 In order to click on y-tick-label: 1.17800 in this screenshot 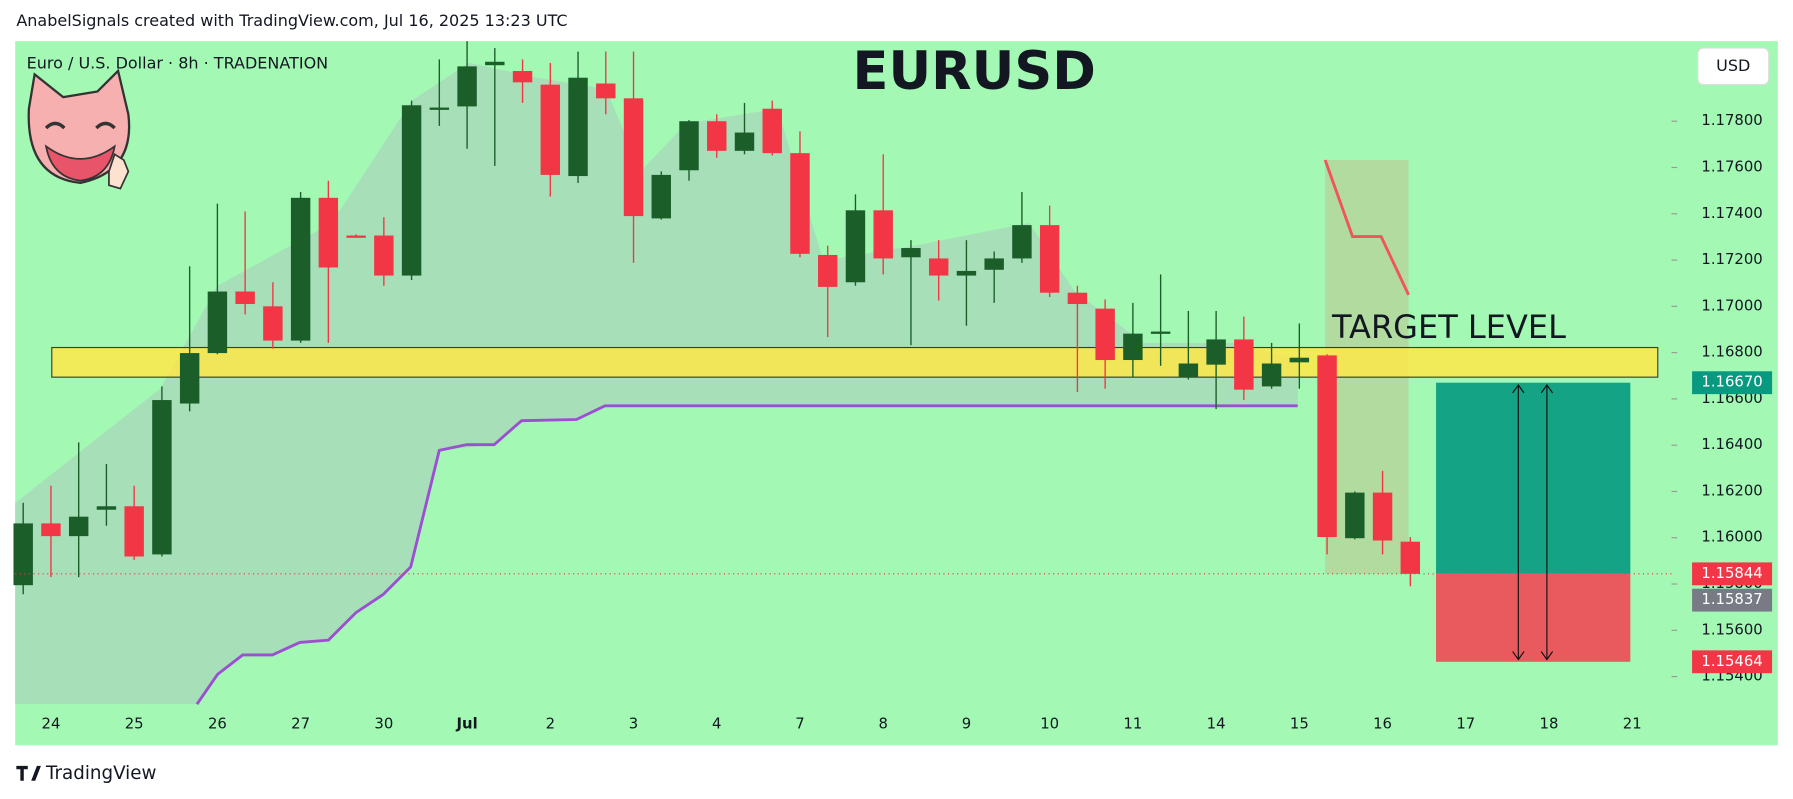, I will do `click(1731, 120)`.